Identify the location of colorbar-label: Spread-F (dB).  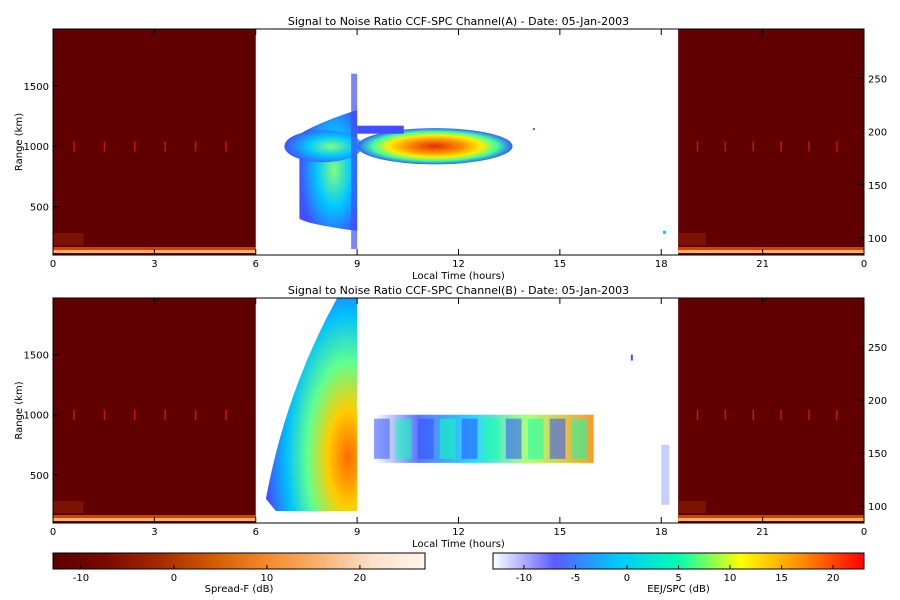
(239, 589).